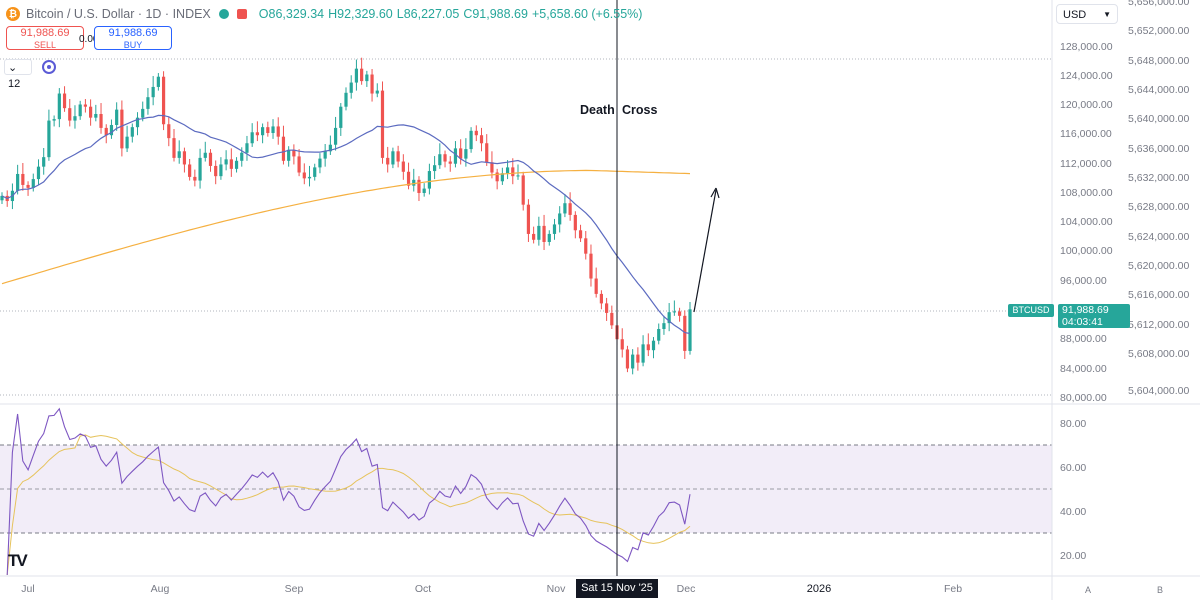 This screenshot has width=1200, height=600. What do you see at coordinates (1086, 76) in the screenshot?
I see `price-axis-label: 124,000.00` at bounding box center [1086, 76].